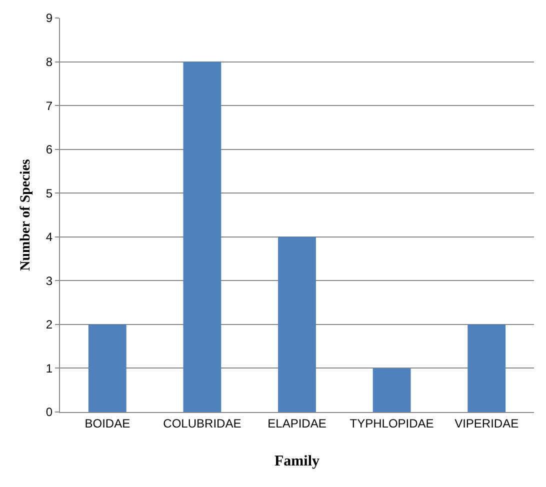  What do you see at coordinates (49, 325) in the screenshot?
I see `y-tick-label: 2` at bounding box center [49, 325].